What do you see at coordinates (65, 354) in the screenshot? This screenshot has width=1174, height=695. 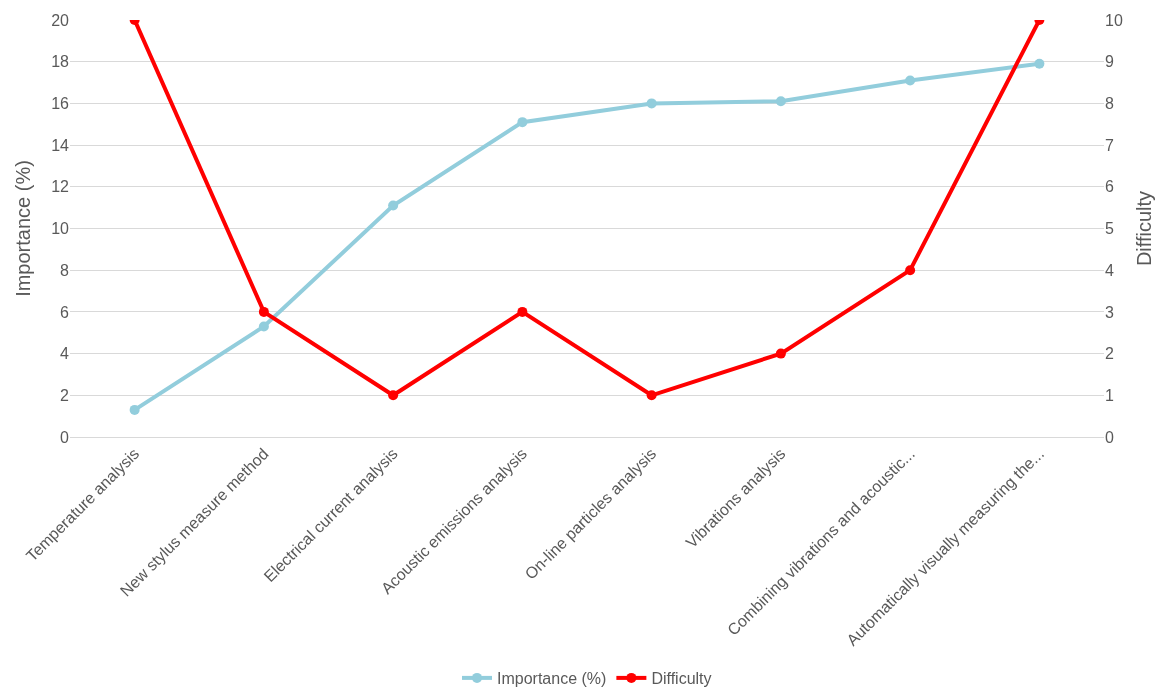 I see `y-tick-label: 4` at bounding box center [65, 354].